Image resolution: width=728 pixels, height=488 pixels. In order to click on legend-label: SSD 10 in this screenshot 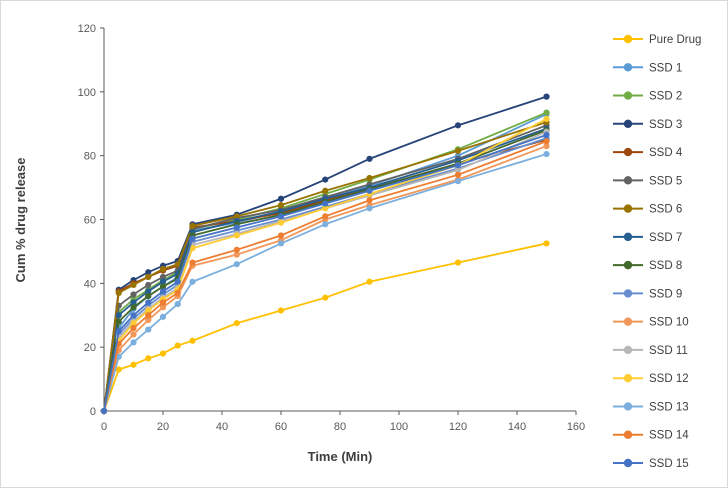, I will do `click(669, 323)`.